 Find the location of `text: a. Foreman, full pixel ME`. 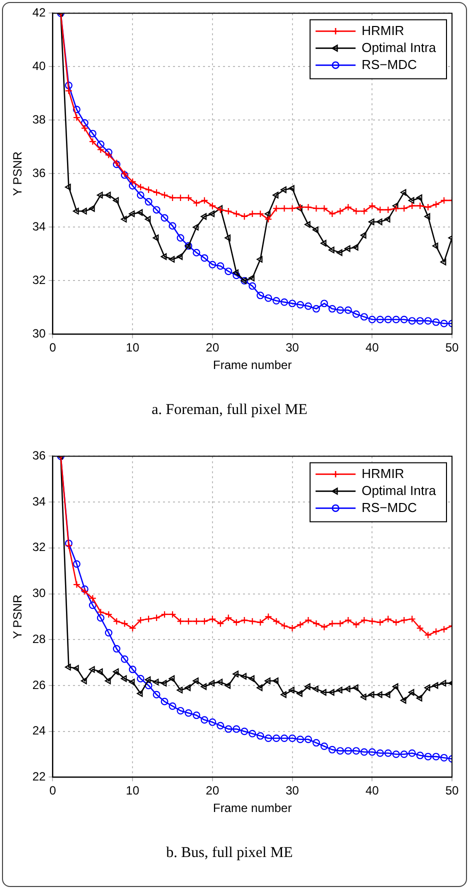

text: a. Foreman, full pixel ME is located at coordinates (230, 410).